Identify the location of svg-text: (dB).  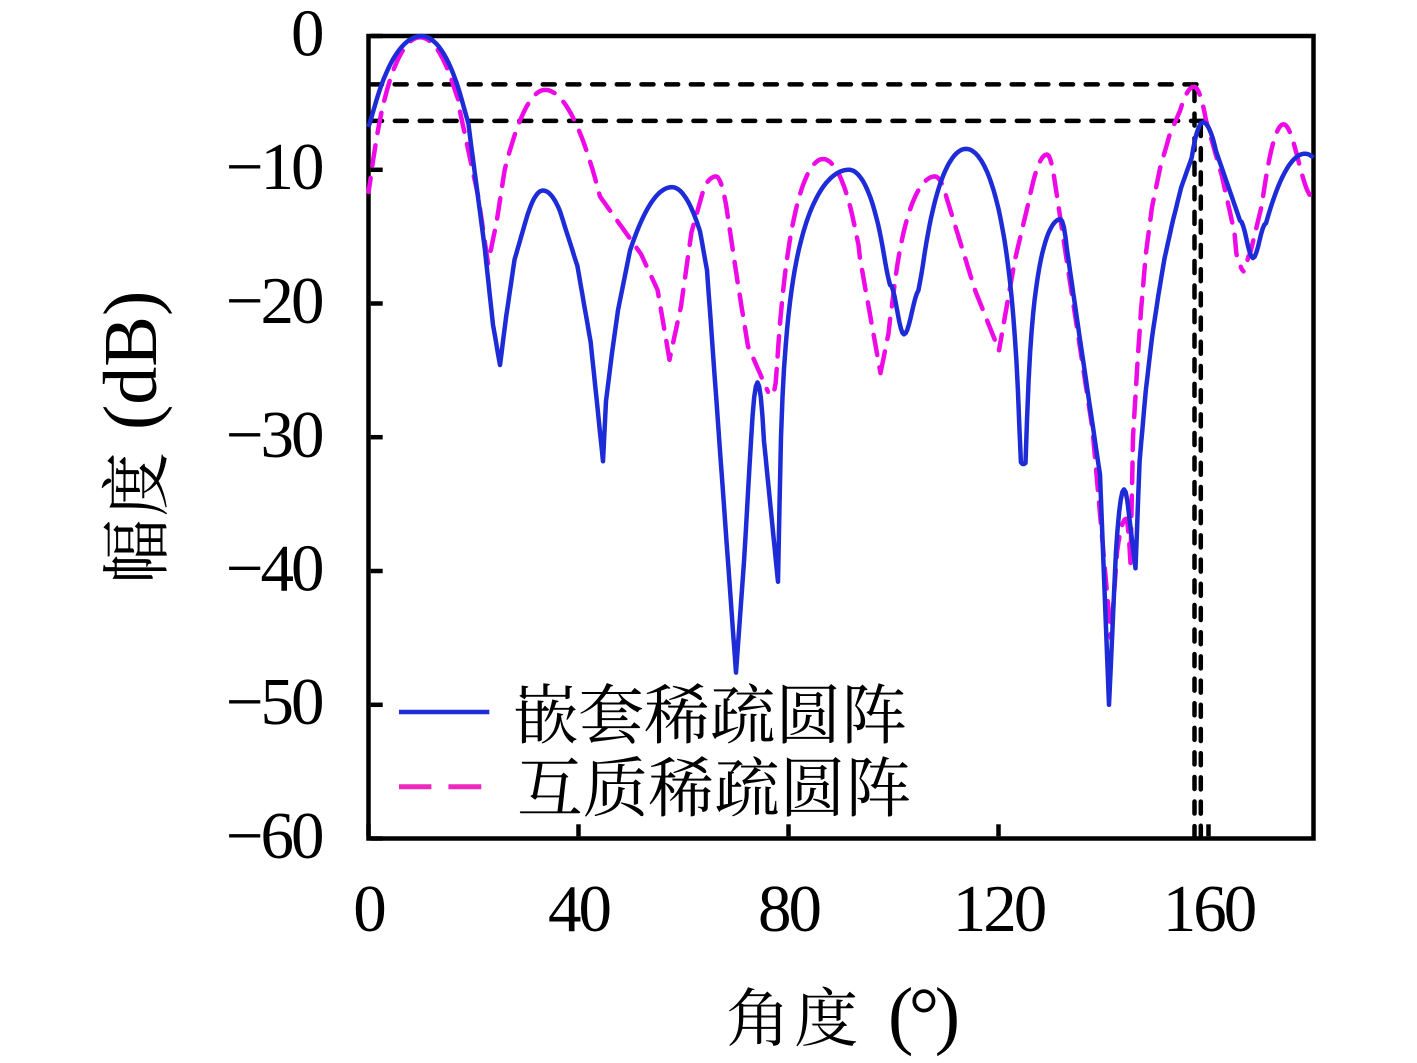
(131, 360).